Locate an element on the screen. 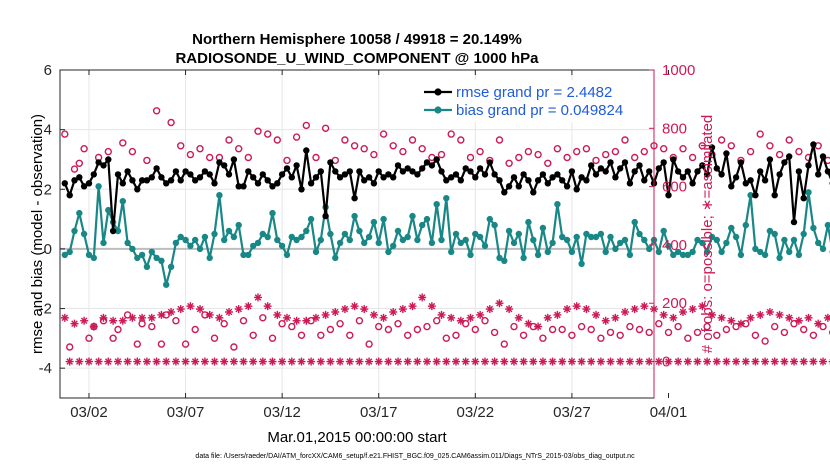 The image size is (830, 470). y-tick-label-right: 400 is located at coordinates (674, 245).